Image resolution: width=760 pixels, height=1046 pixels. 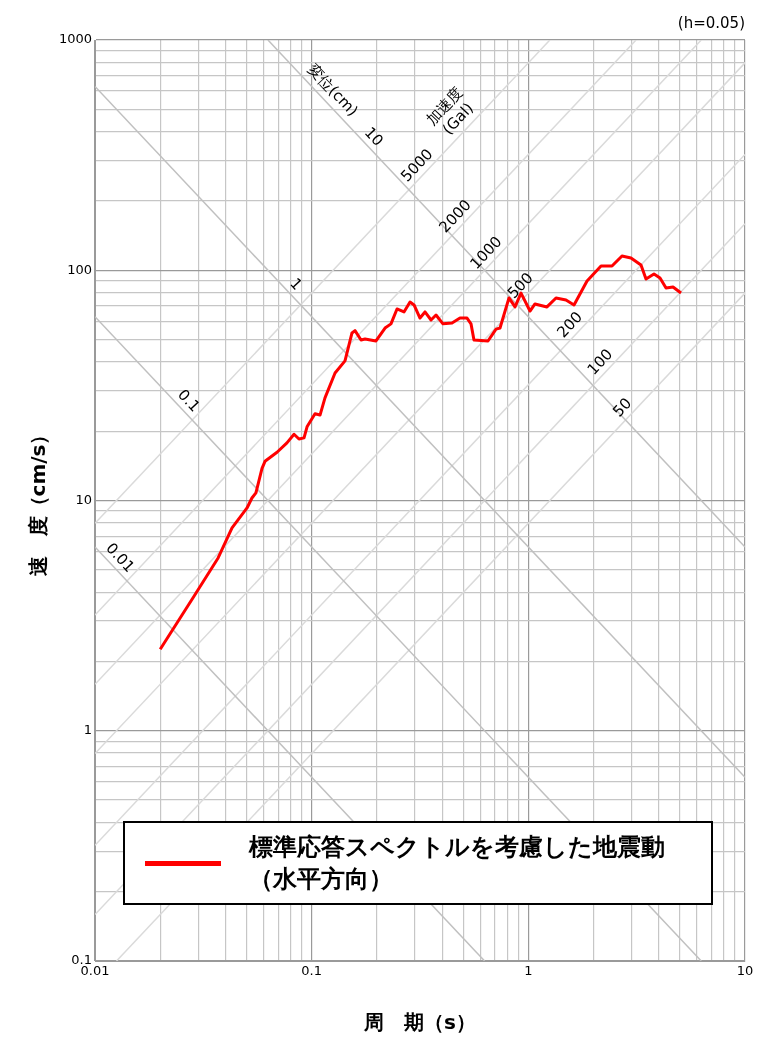 I want to click on y-tick-label: 100, so click(x=79, y=269).